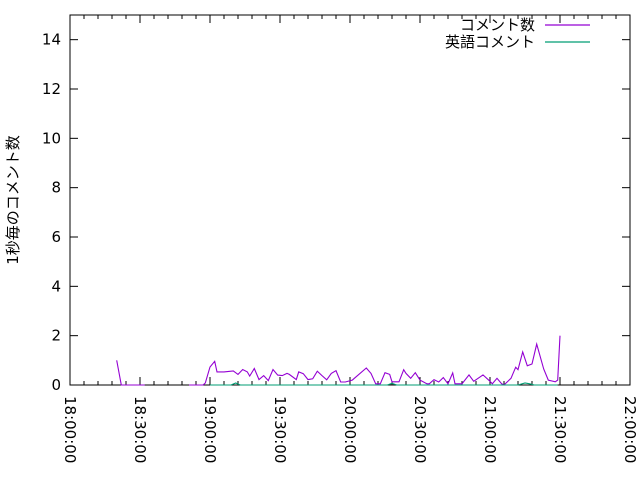 The width and height of the screenshot is (640, 480). Describe the element at coordinates (56, 336) in the screenshot. I see `y-tick-label: 2` at that location.